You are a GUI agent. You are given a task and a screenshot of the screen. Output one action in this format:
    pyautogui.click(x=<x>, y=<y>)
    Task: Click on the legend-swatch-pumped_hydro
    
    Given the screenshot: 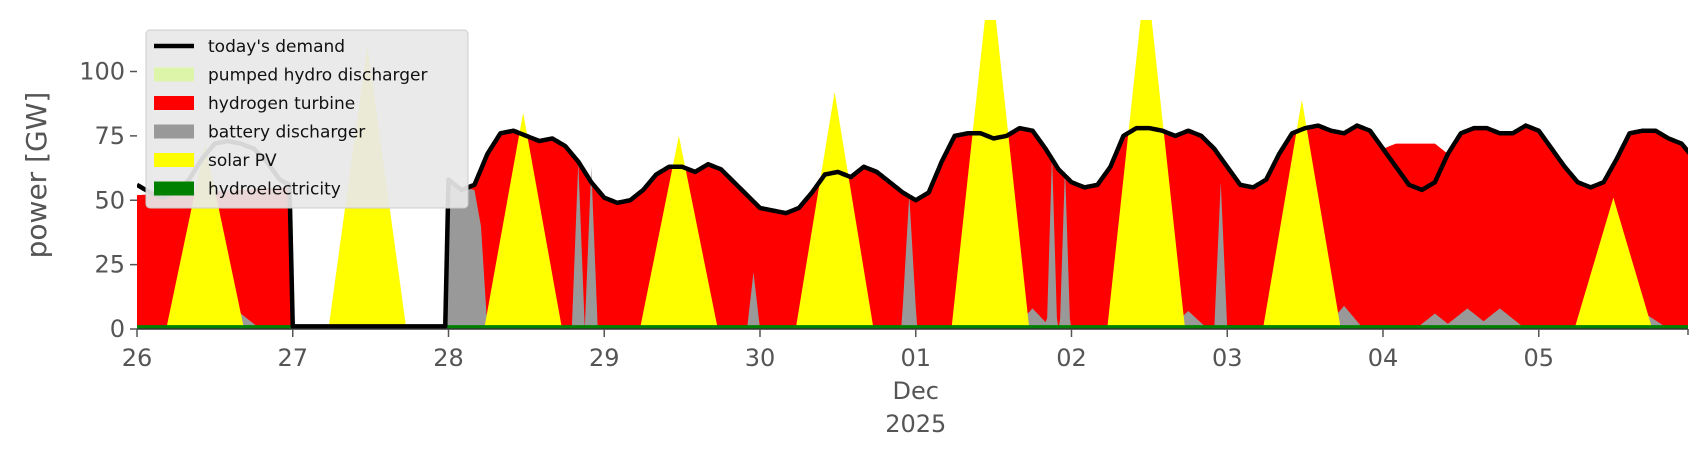 What is the action you would take?
    pyautogui.click(x=174, y=74)
    